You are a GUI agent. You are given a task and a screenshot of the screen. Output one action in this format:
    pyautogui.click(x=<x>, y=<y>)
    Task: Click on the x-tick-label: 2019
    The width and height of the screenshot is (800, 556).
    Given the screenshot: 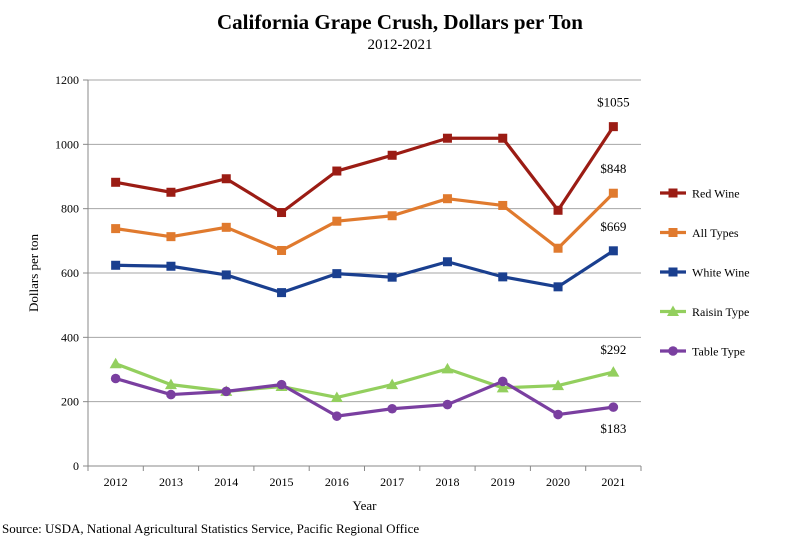 What is the action you would take?
    pyautogui.click(x=503, y=482)
    